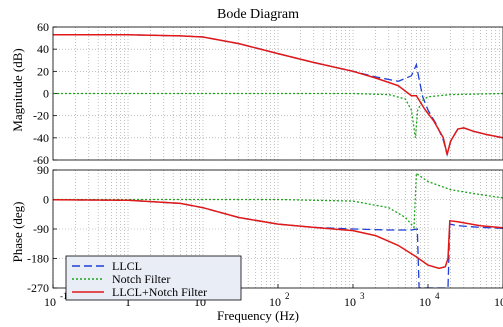  Describe the element at coordinates (38, 288) in the screenshot. I see `phase-y-tick-label: -270` at that location.